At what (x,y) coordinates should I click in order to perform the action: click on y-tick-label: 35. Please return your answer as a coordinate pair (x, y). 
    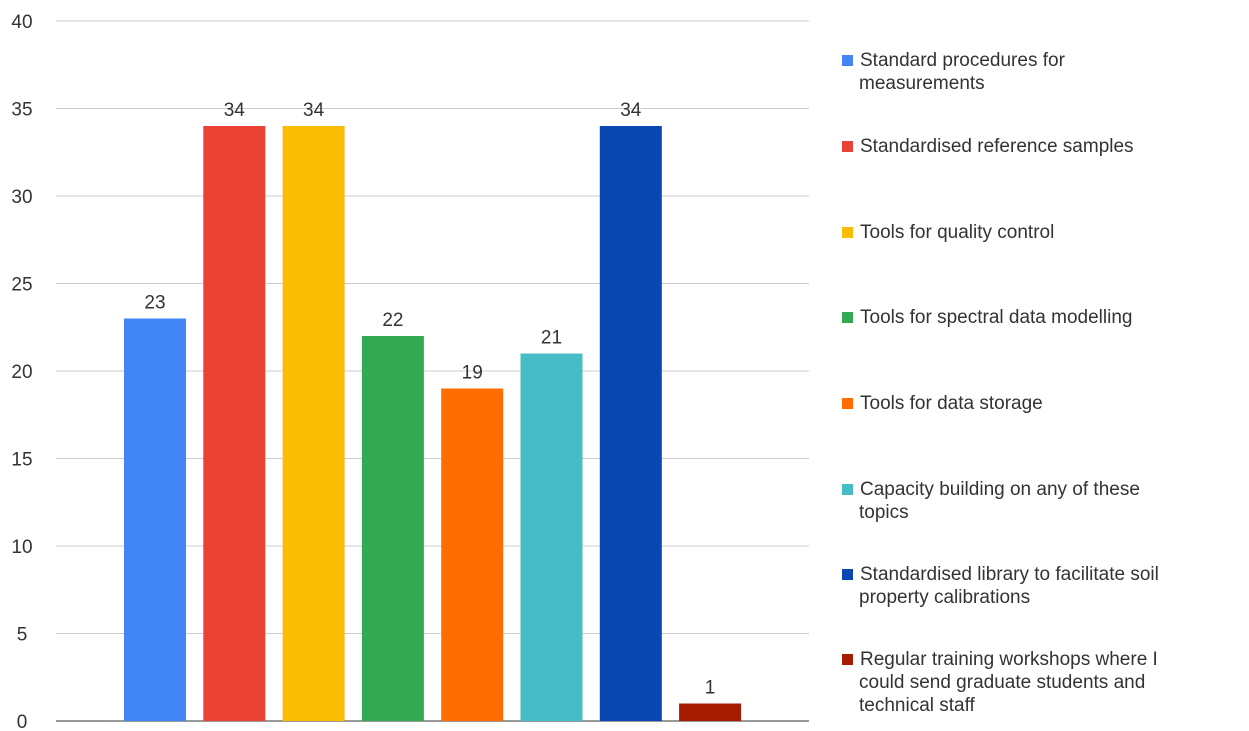
    Looking at the image, I should click on (21, 110).